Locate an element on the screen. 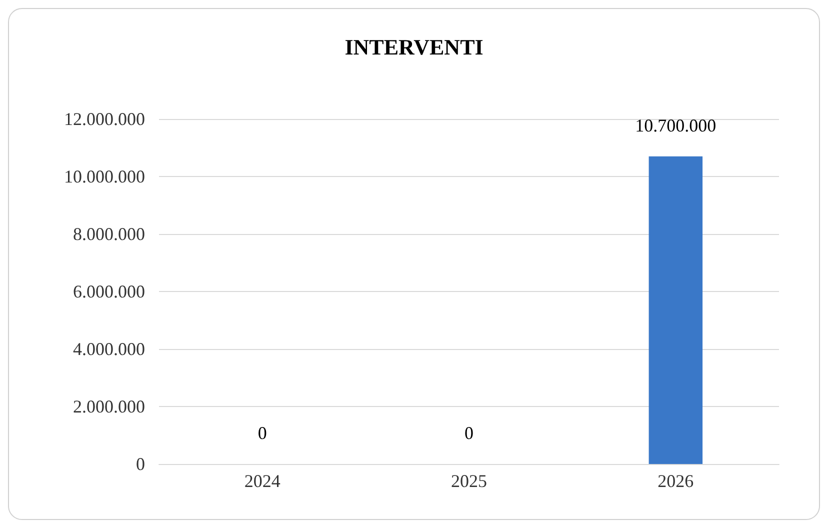 The image size is (828, 531). x-tick-label: 2025 is located at coordinates (469, 481).